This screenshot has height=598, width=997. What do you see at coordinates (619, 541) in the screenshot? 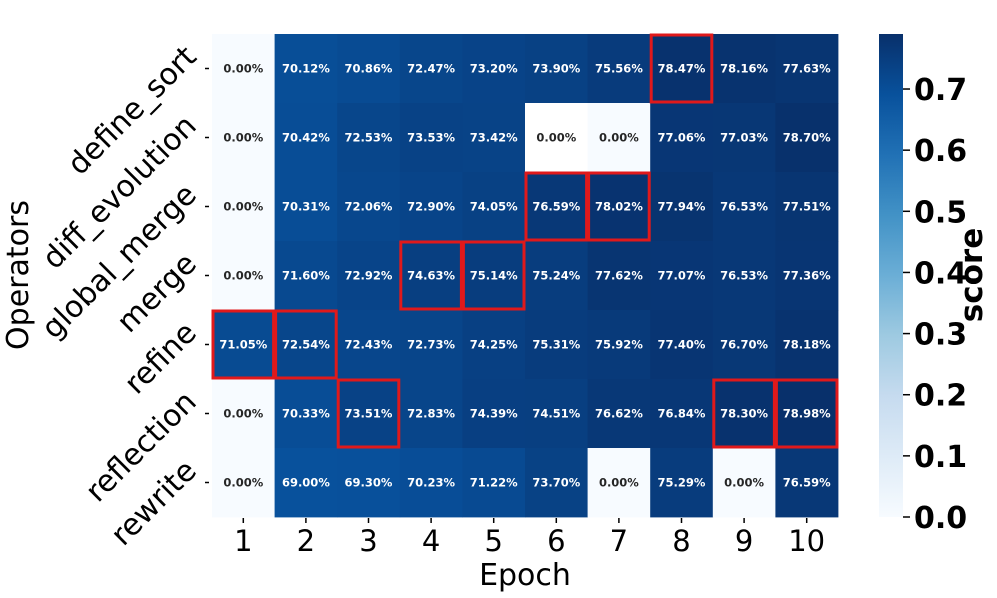
I see `x-tick-label: 7` at bounding box center [619, 541].